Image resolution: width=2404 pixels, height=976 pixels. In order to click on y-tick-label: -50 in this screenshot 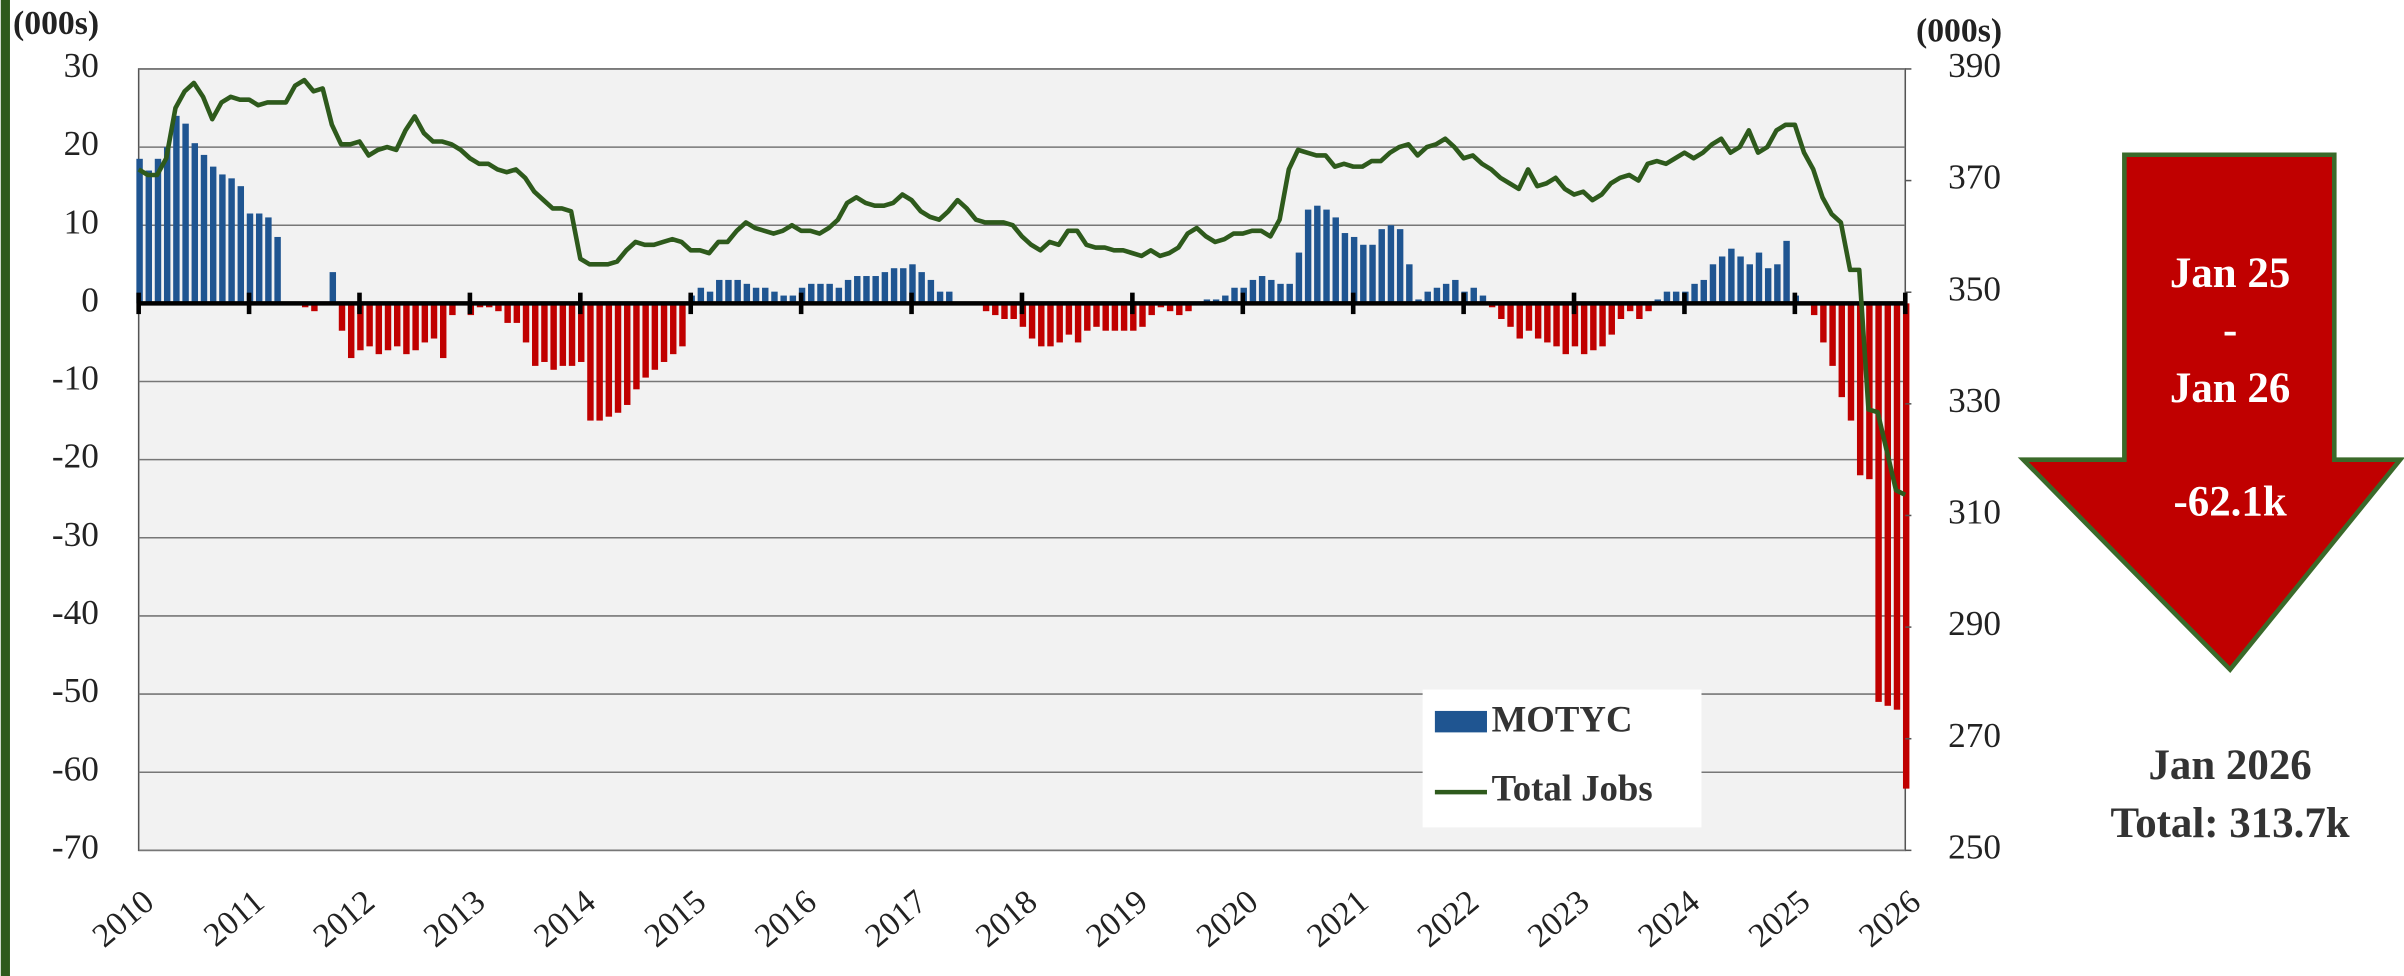, I will do `click(75, 690)`.